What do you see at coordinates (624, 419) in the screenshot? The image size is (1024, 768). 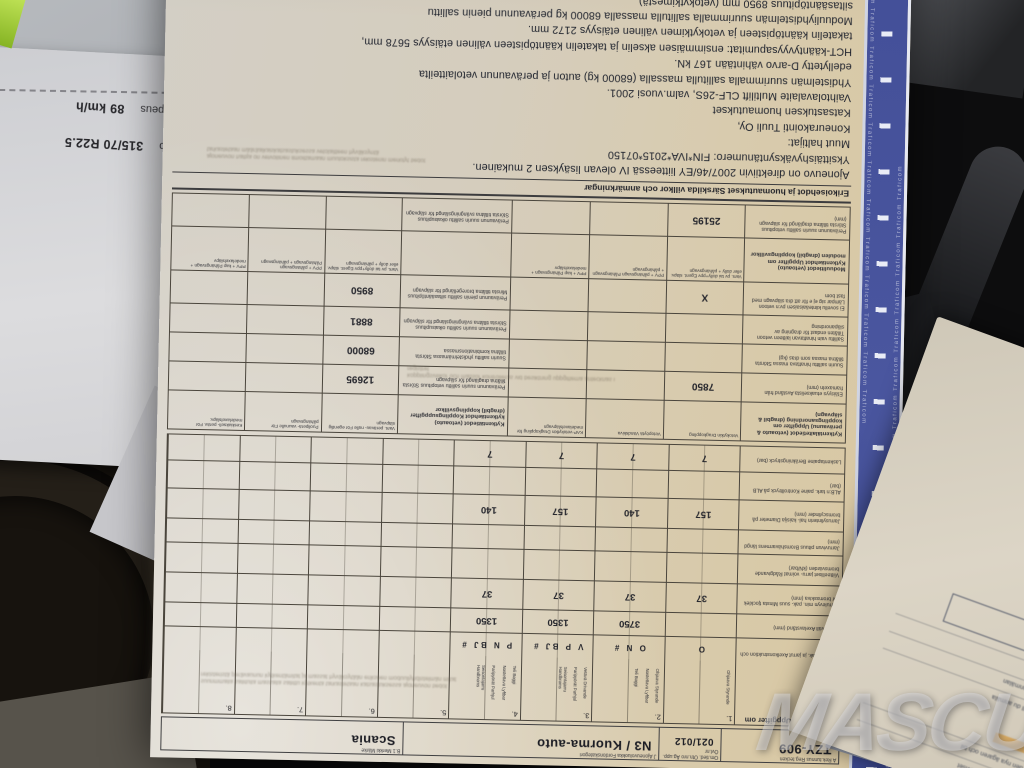 I see `coupling-col-header: Vetopöytä Vändskiva` at bounding box center [624, 419].